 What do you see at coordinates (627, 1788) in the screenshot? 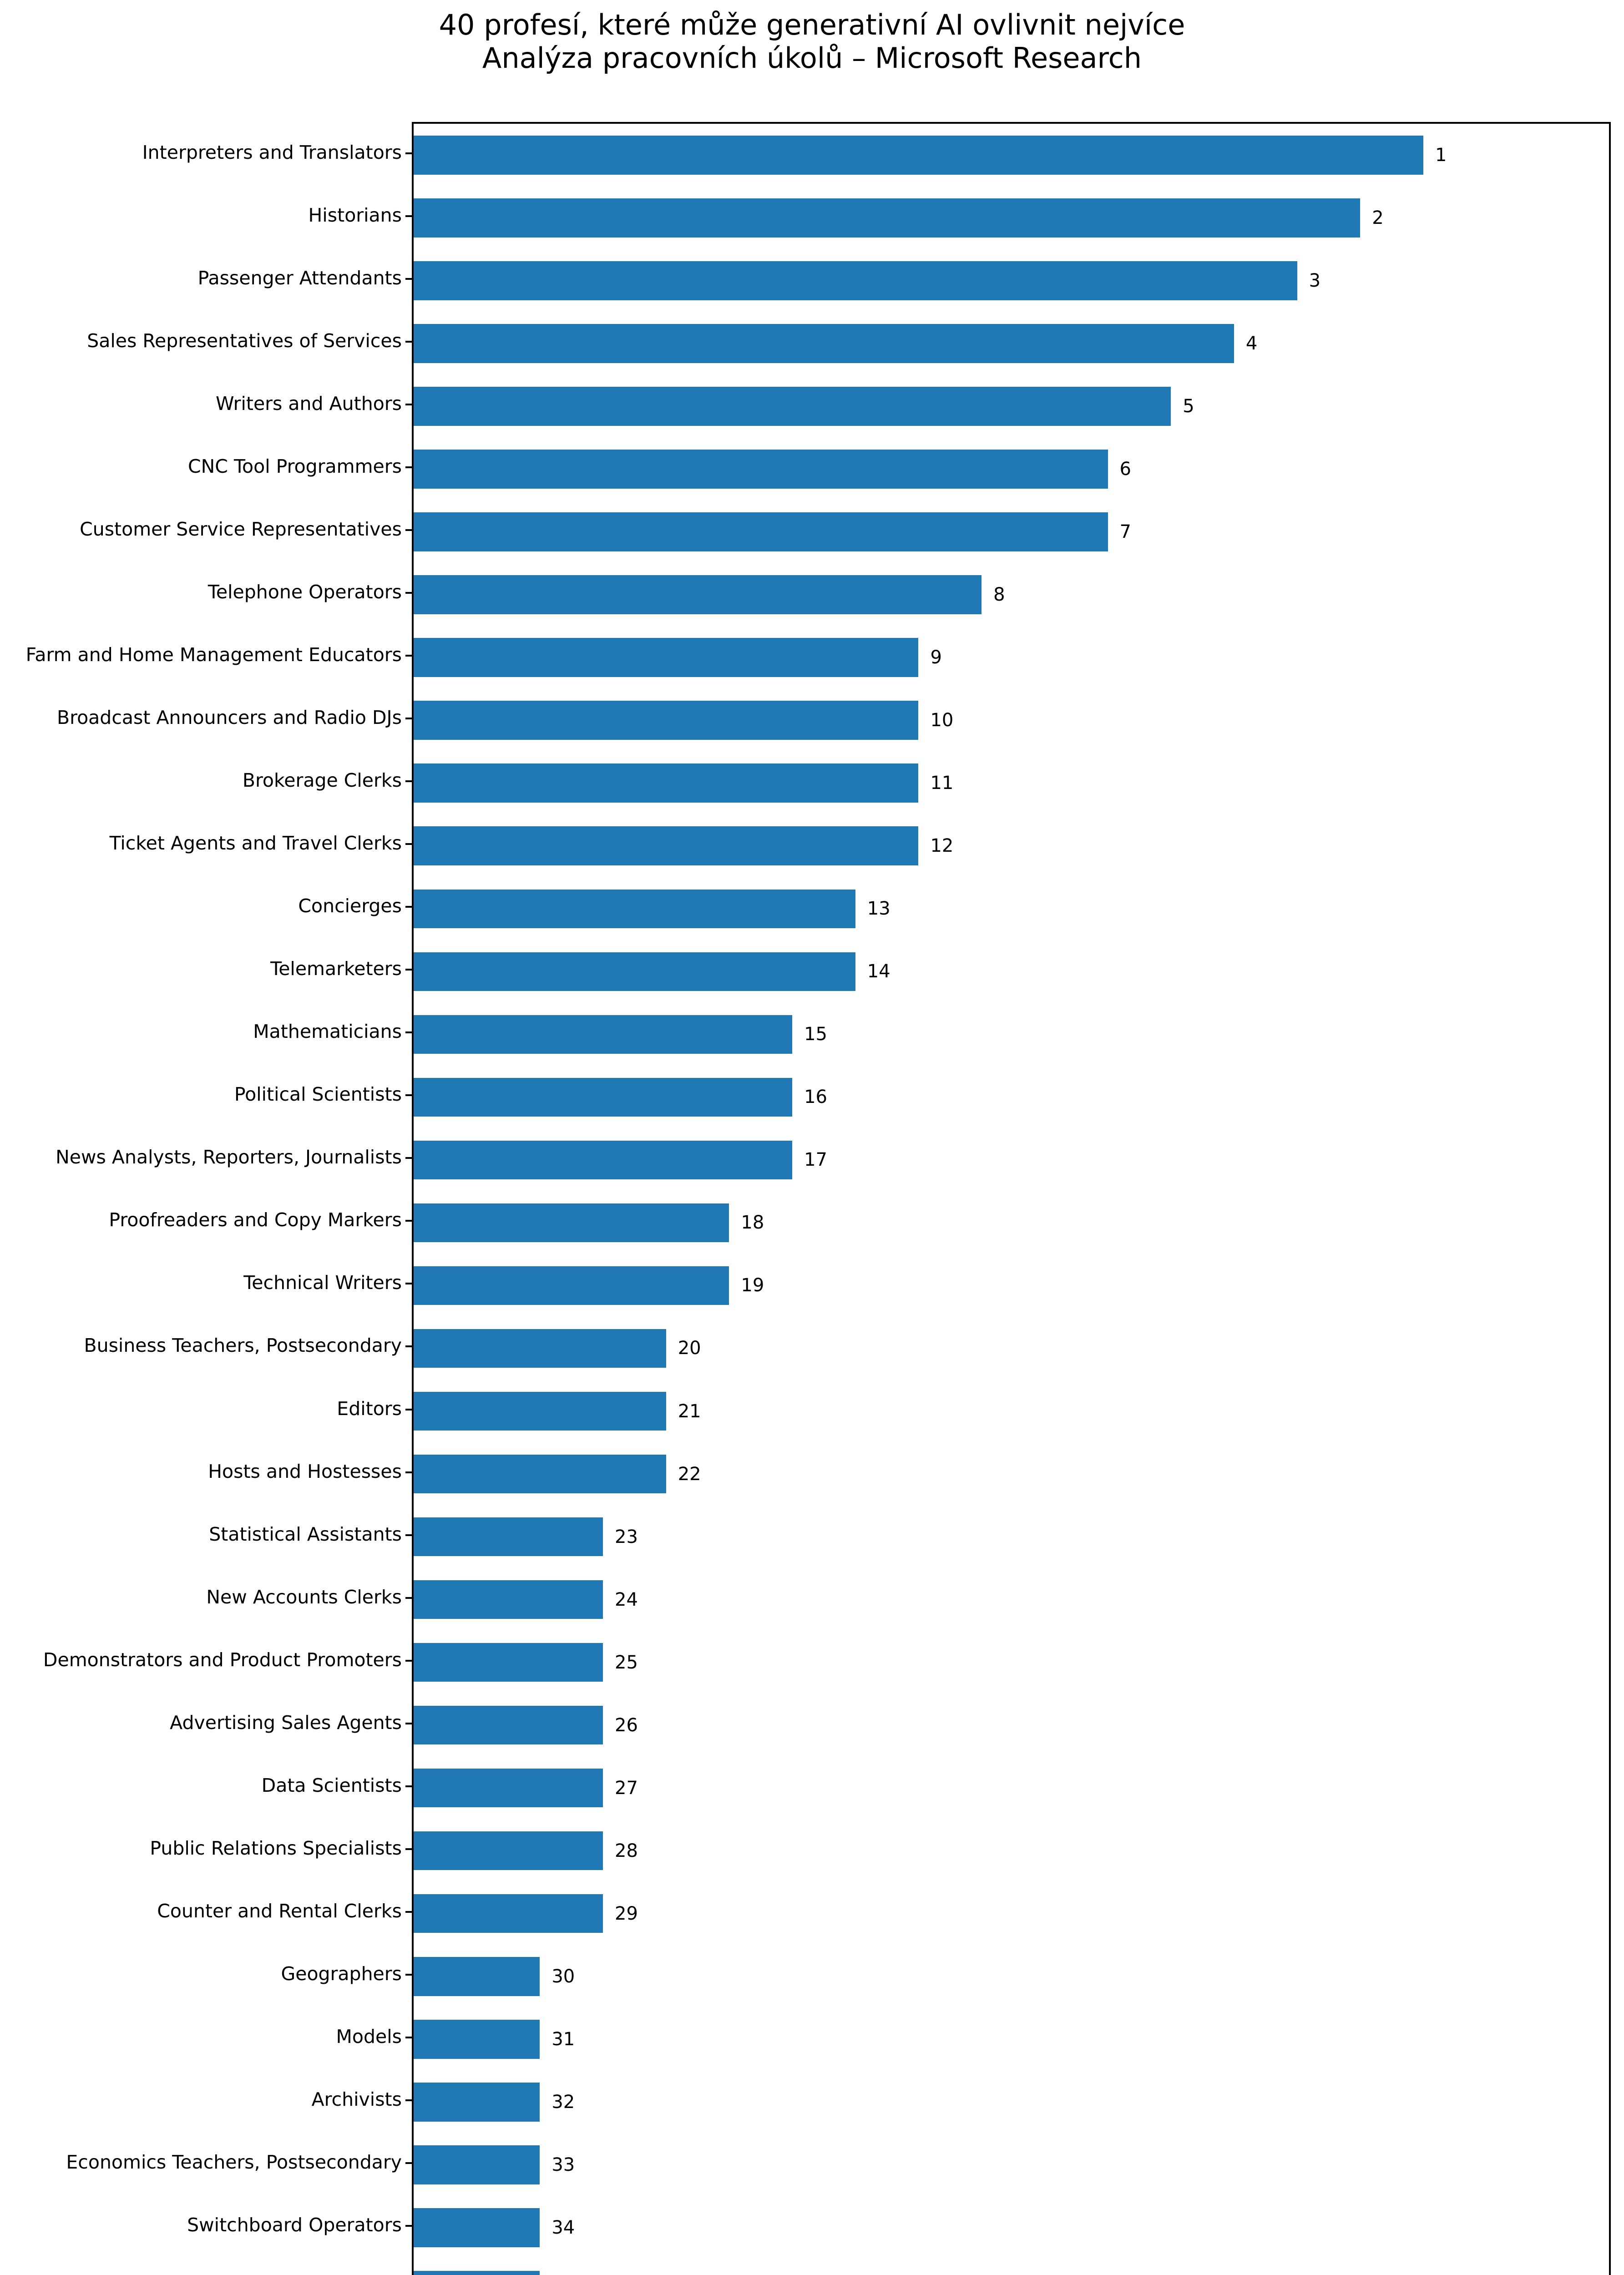
I see `bar-rank-label: 27` at bounding box center [627, 1788].